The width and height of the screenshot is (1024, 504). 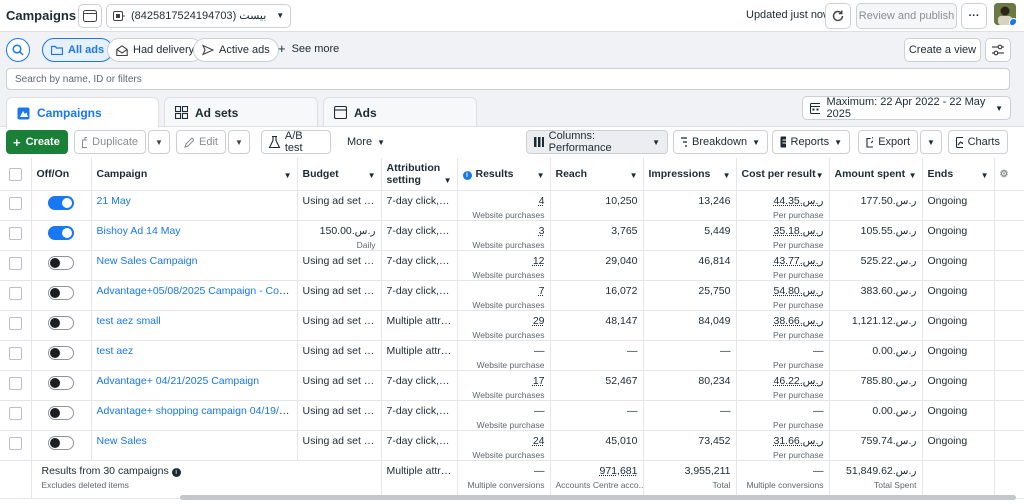 What do you see at coordinates (783, 415) in the screenshot?
I see `cost-per-result-cell: — Per purchase` at bounding box center [783, 415].